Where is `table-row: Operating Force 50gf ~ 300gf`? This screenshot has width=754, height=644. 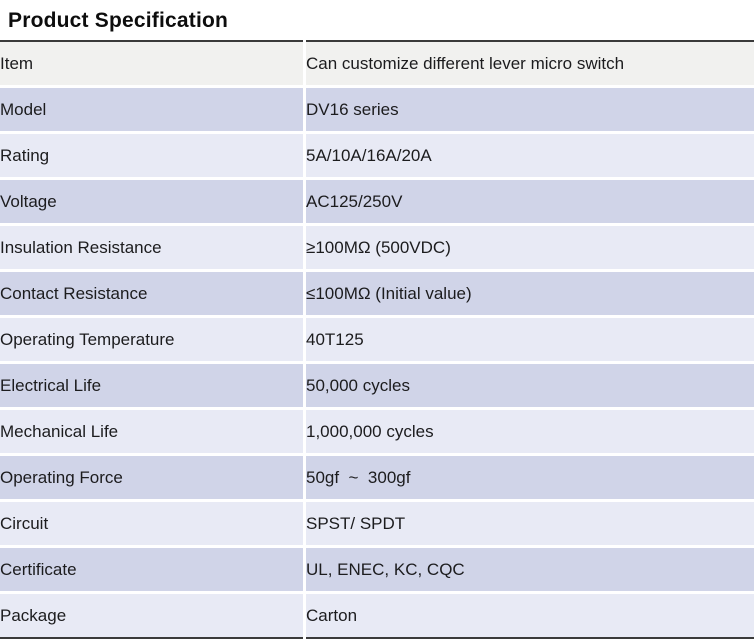
table-row: Operating Force 50gf ~ 300gf is located at coordinates (377, 478).